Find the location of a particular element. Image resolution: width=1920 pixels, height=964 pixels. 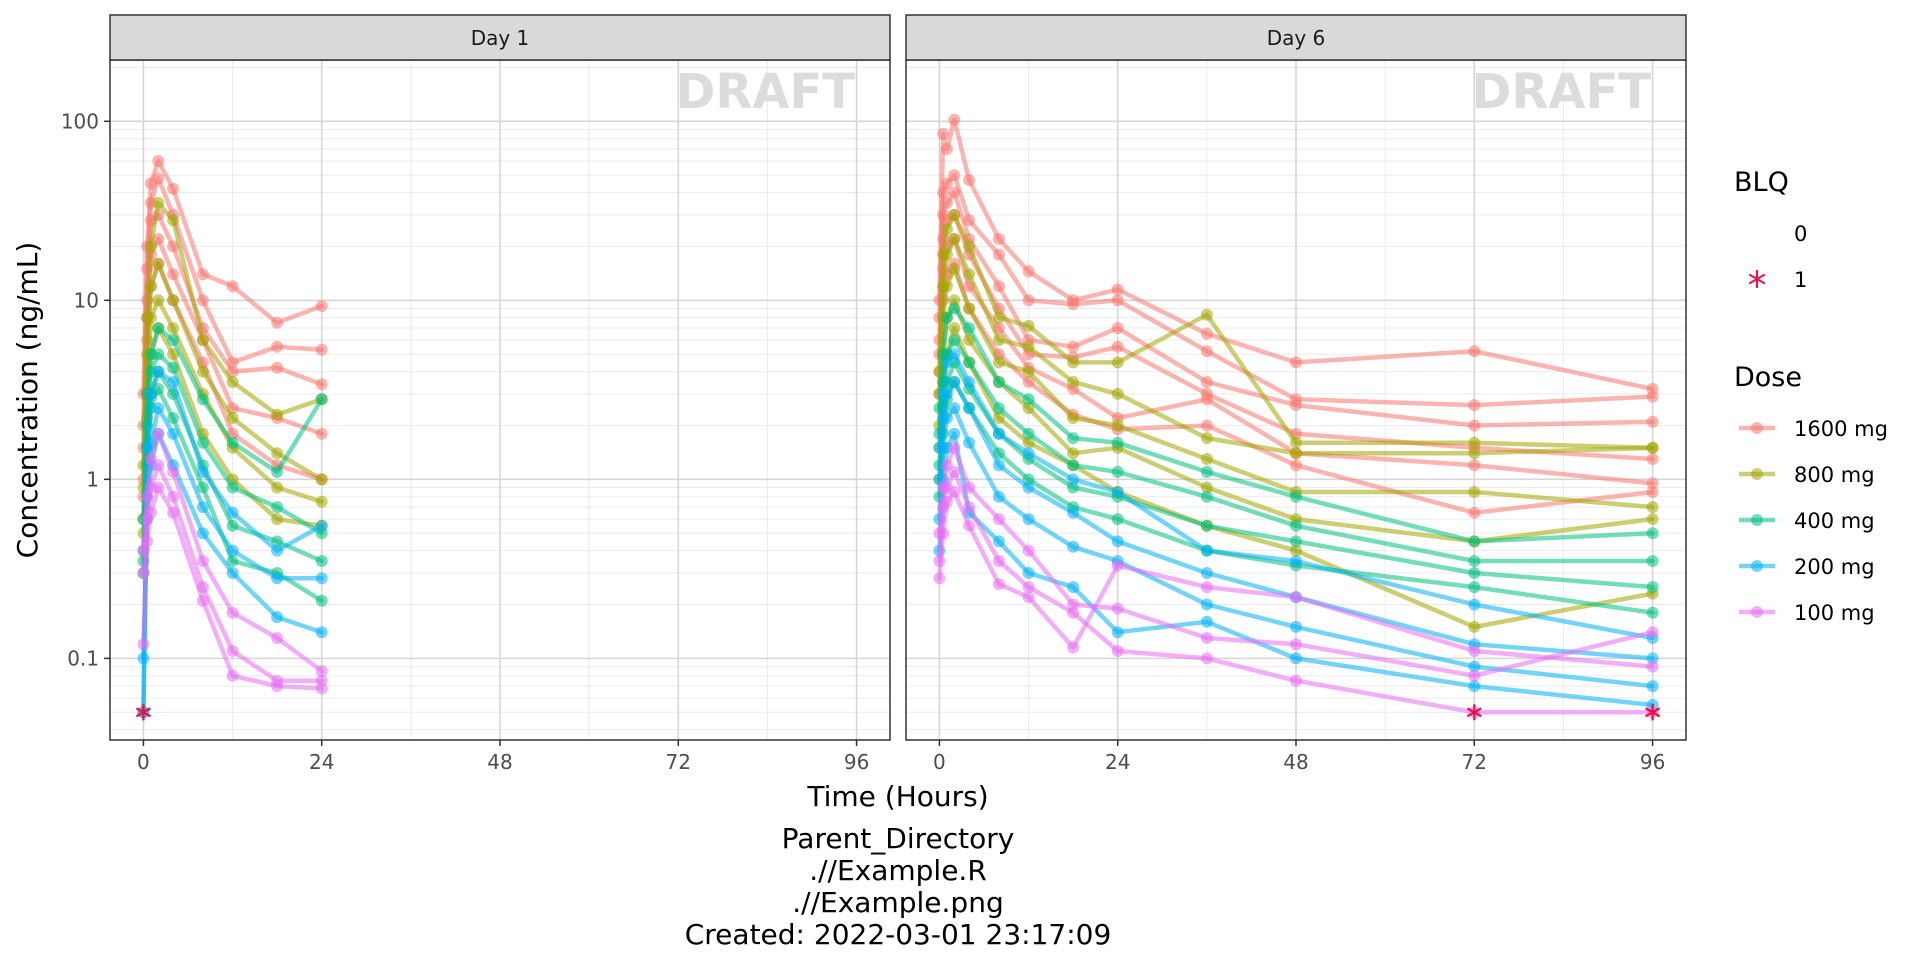

caption-line: .//Example.R is located at coordinates (898, 870).